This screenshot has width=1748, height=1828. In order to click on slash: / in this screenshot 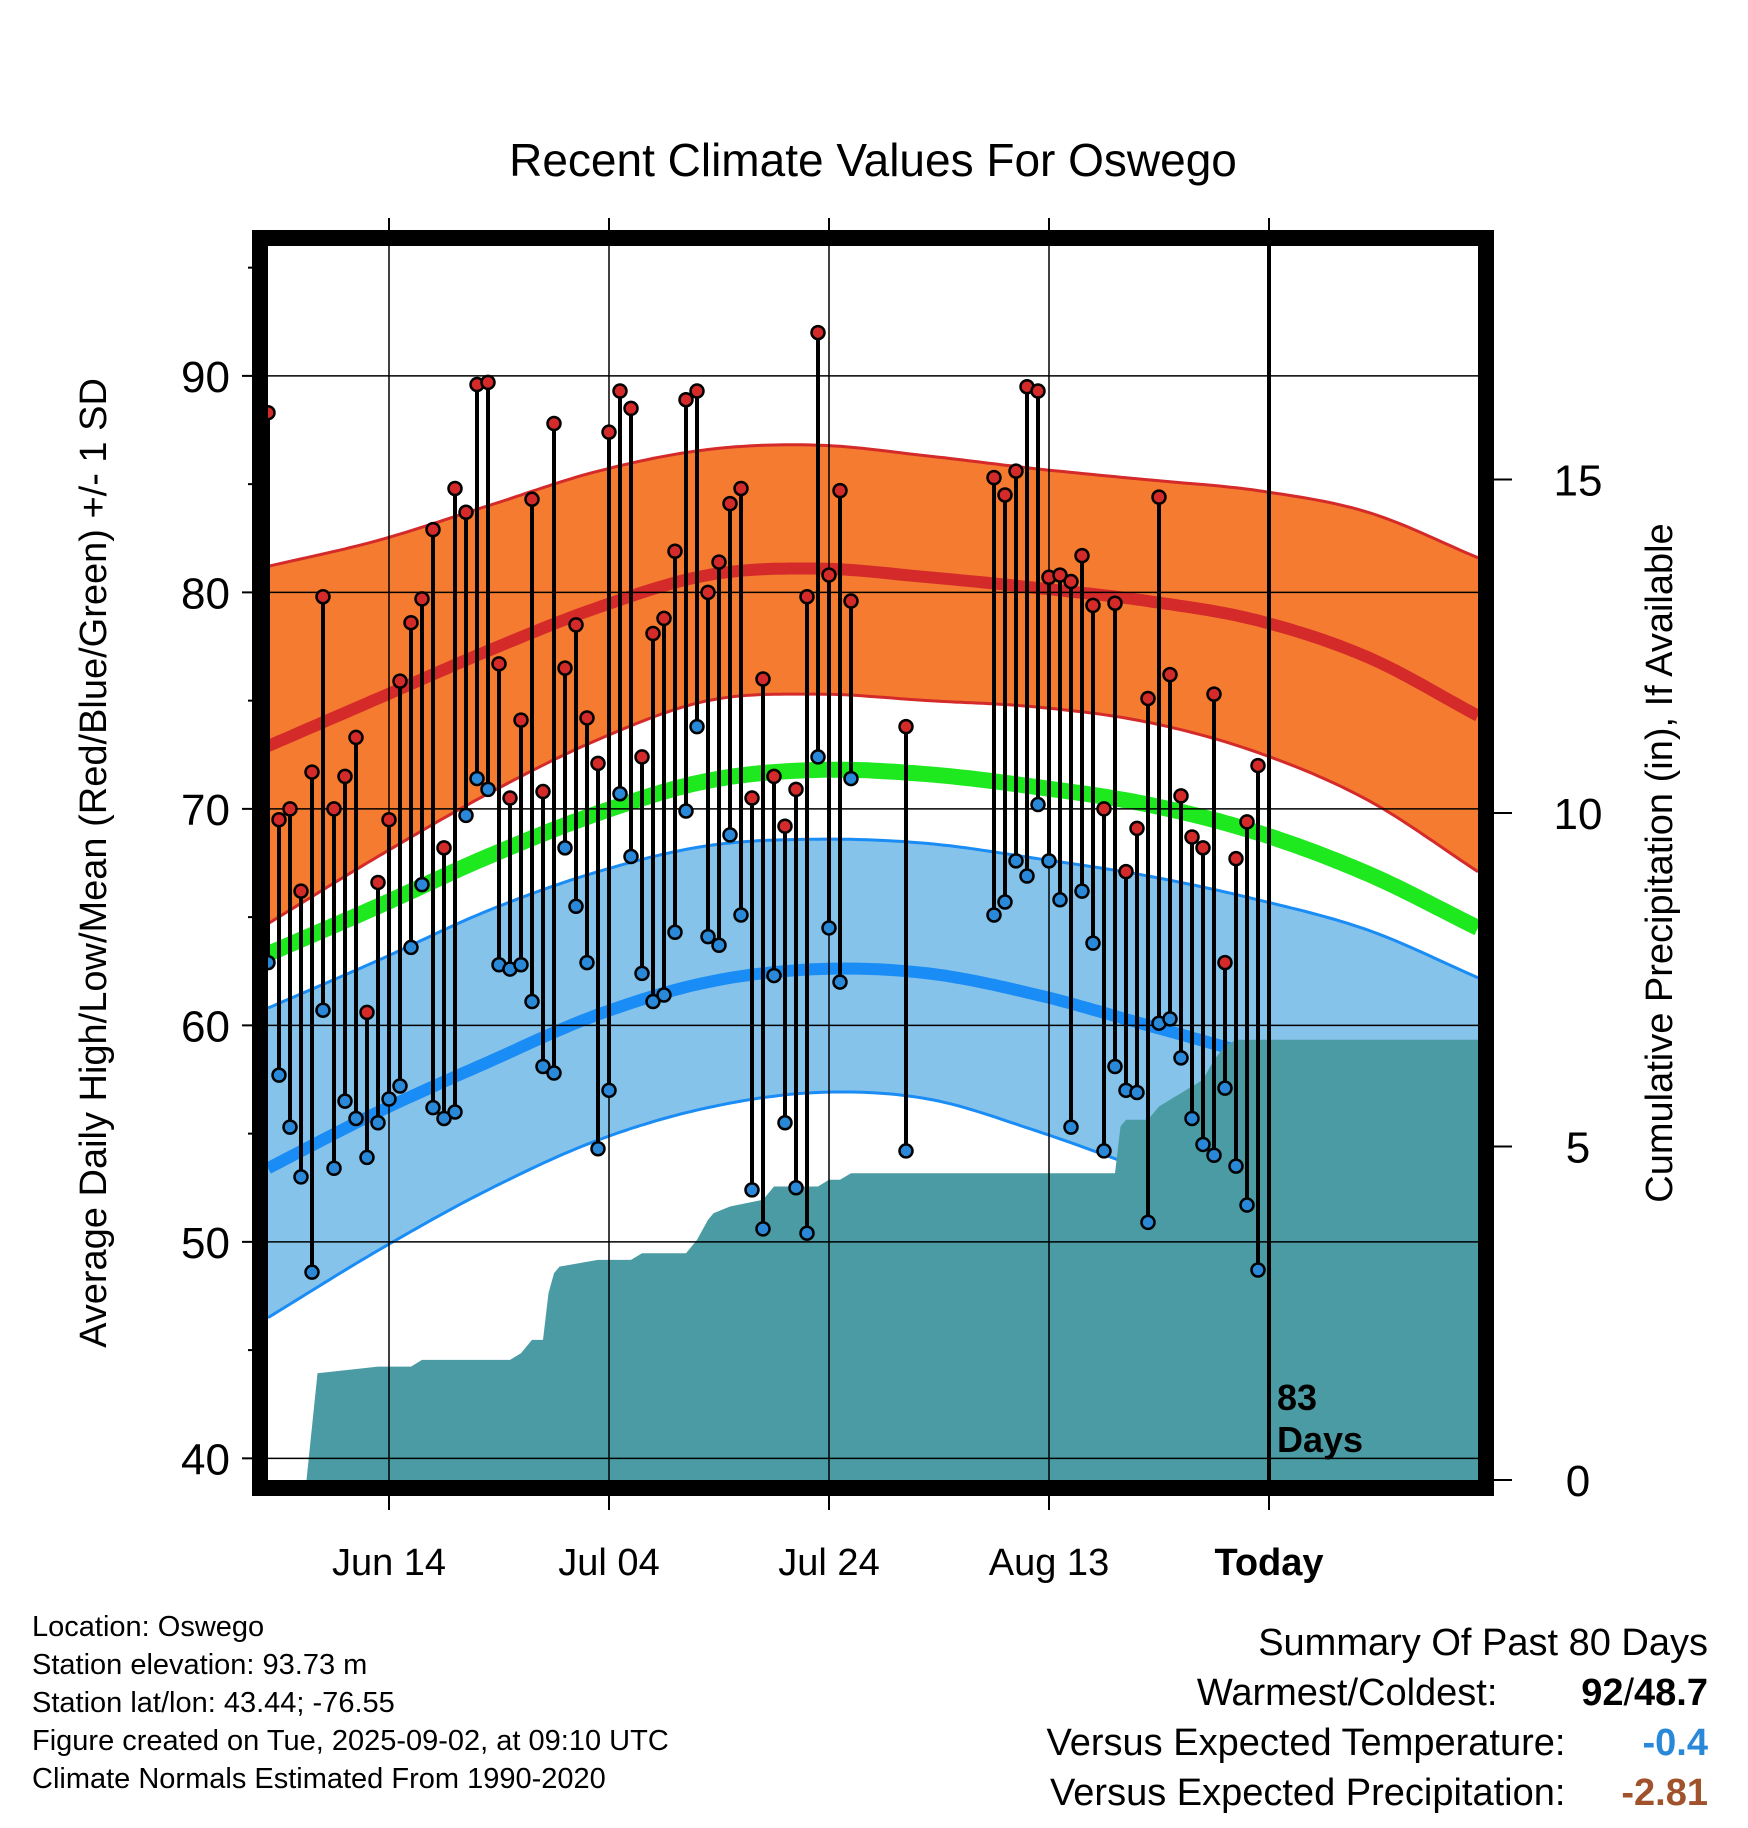, I will do `click(1629, 1693)`.